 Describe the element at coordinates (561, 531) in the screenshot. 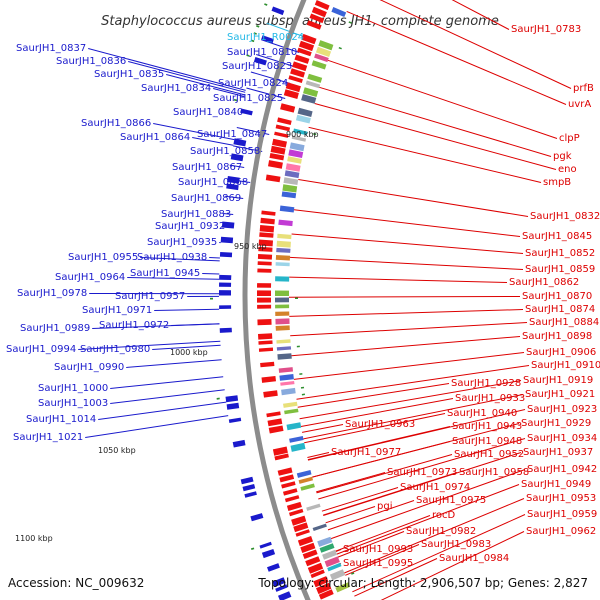

I see `gene-label: SaurJH1_0962` at that location.